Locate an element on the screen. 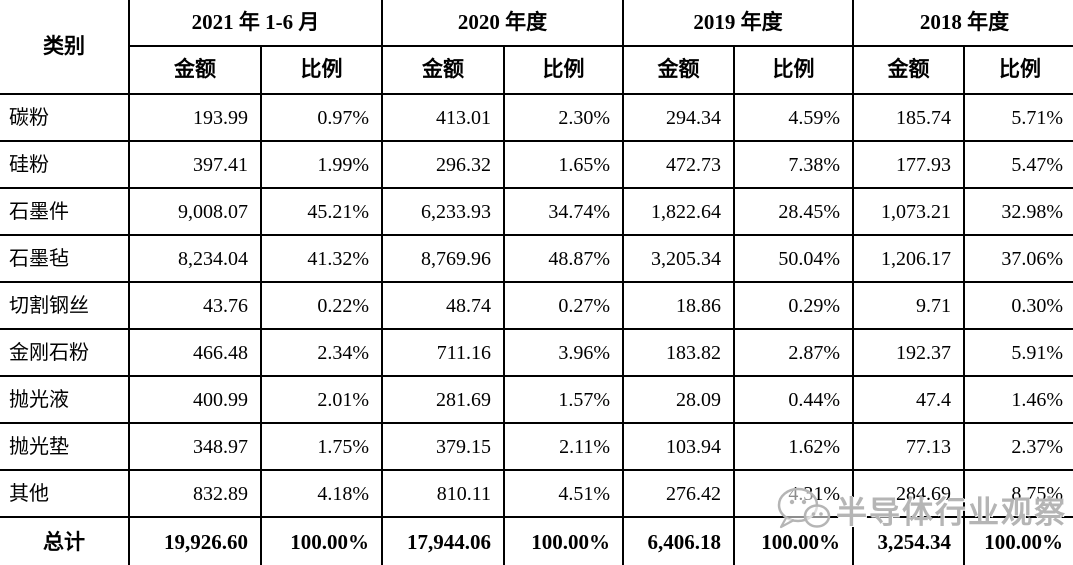  ratio-cell: 1.75% is located at coordinates (321, 446).